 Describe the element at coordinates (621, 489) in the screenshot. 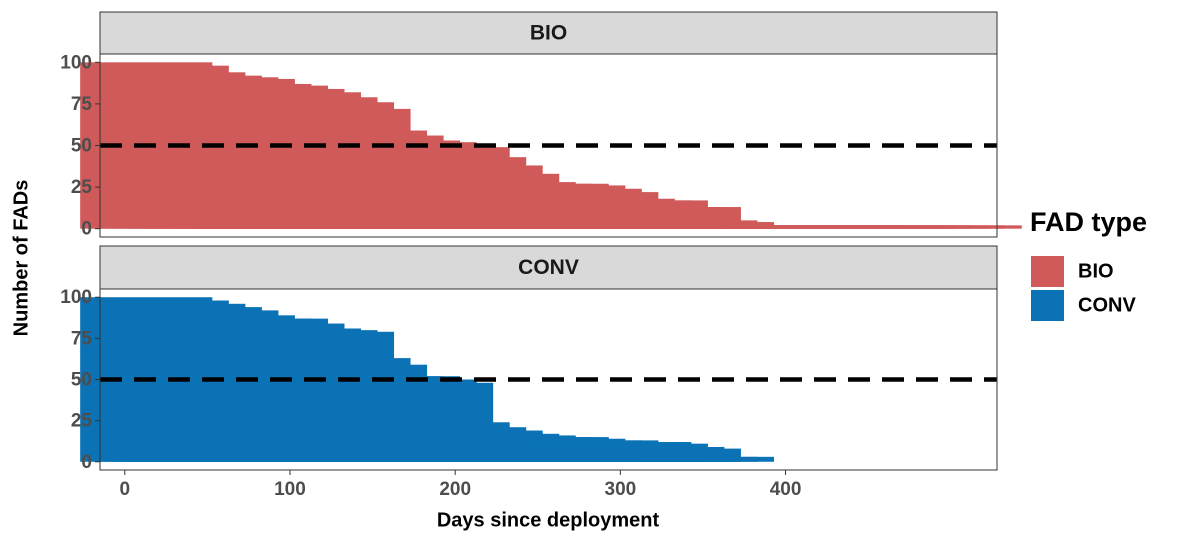

I see `x-tick-label: 300` at that location.